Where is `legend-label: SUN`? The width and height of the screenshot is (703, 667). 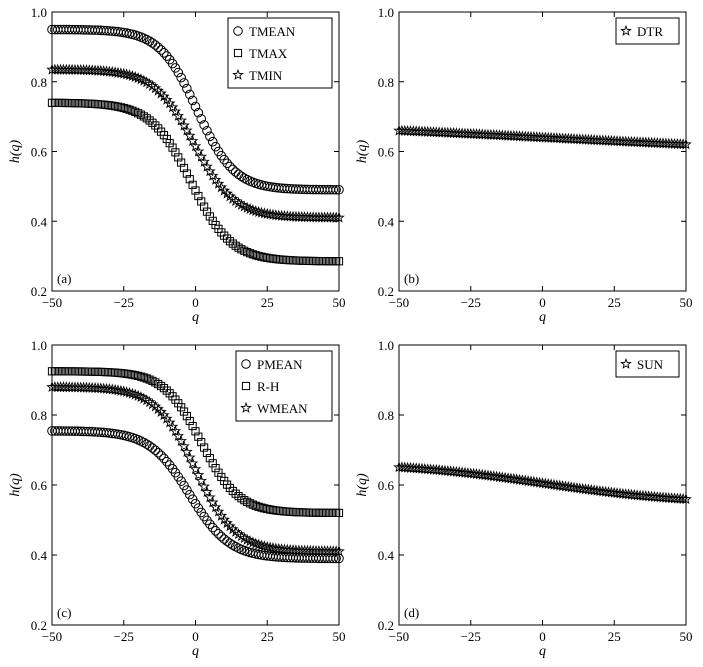
legend-label: SUN is located at coordinates (650, 364).